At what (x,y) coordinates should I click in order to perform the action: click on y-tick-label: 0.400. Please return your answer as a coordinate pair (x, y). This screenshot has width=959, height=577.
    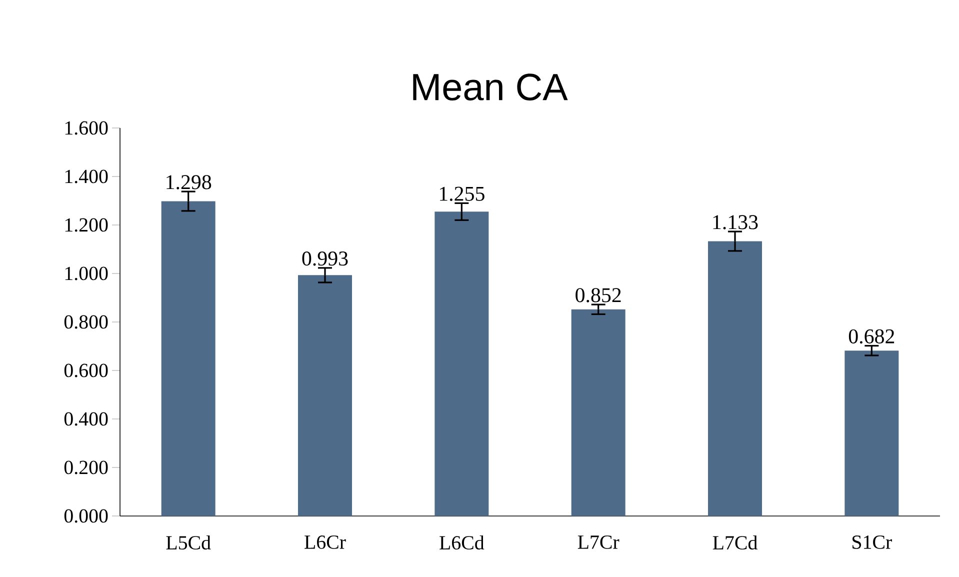
    Looking at the image, I should click on (86, 419).